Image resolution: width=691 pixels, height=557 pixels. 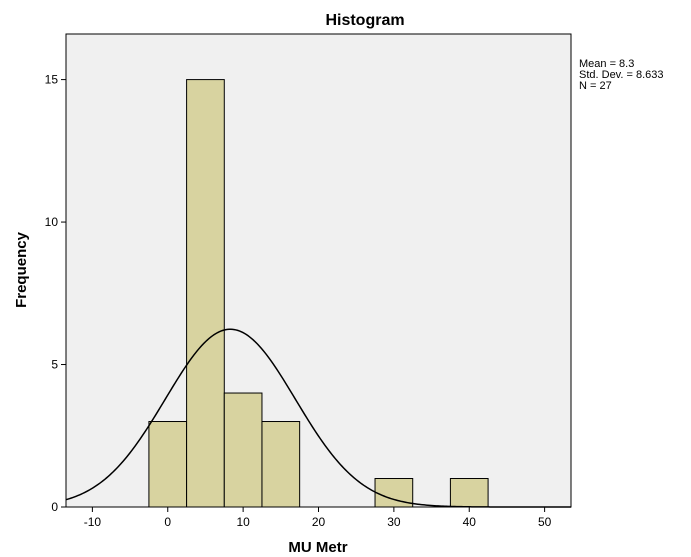 I want to click on x-tick-label: 50, so click(x=545, y=522).